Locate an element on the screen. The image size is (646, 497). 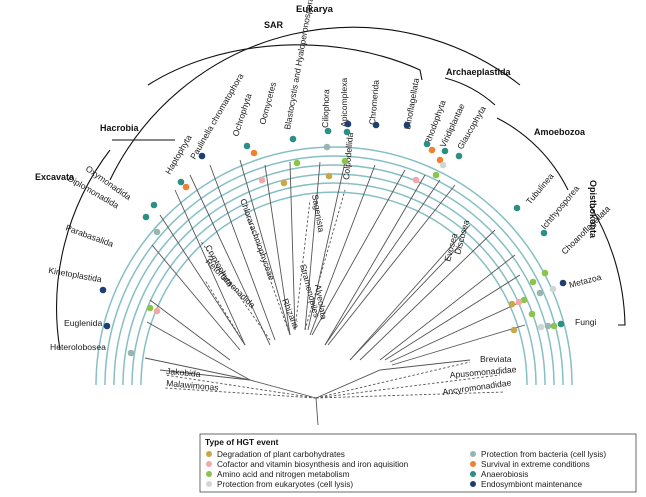
label-malawimonas: Malawimonas is located at coordinates (192, 385).